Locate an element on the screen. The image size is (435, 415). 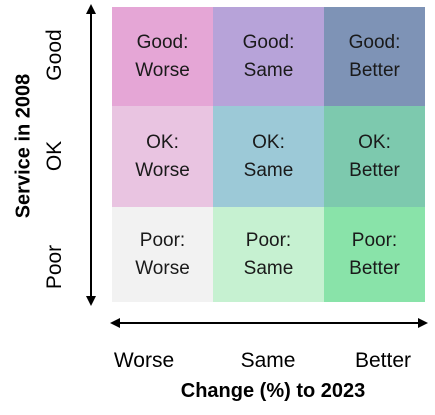
cell-poor-same-line2: Same is located at coordinates (268, 268).